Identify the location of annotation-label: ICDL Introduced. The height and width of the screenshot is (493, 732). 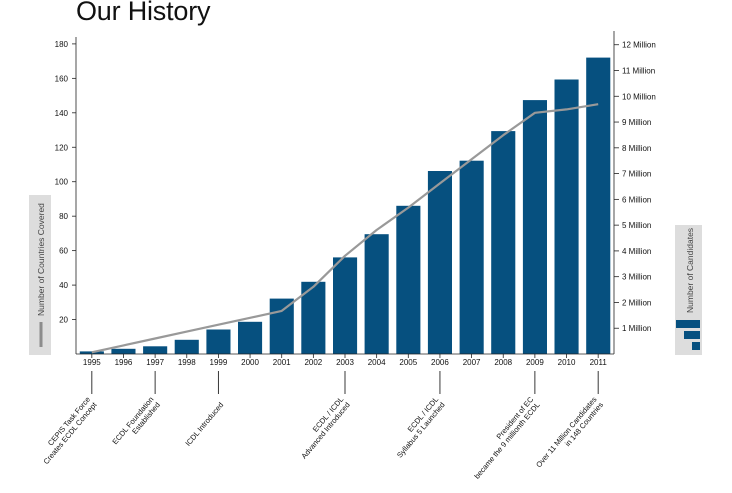
(204, 423).